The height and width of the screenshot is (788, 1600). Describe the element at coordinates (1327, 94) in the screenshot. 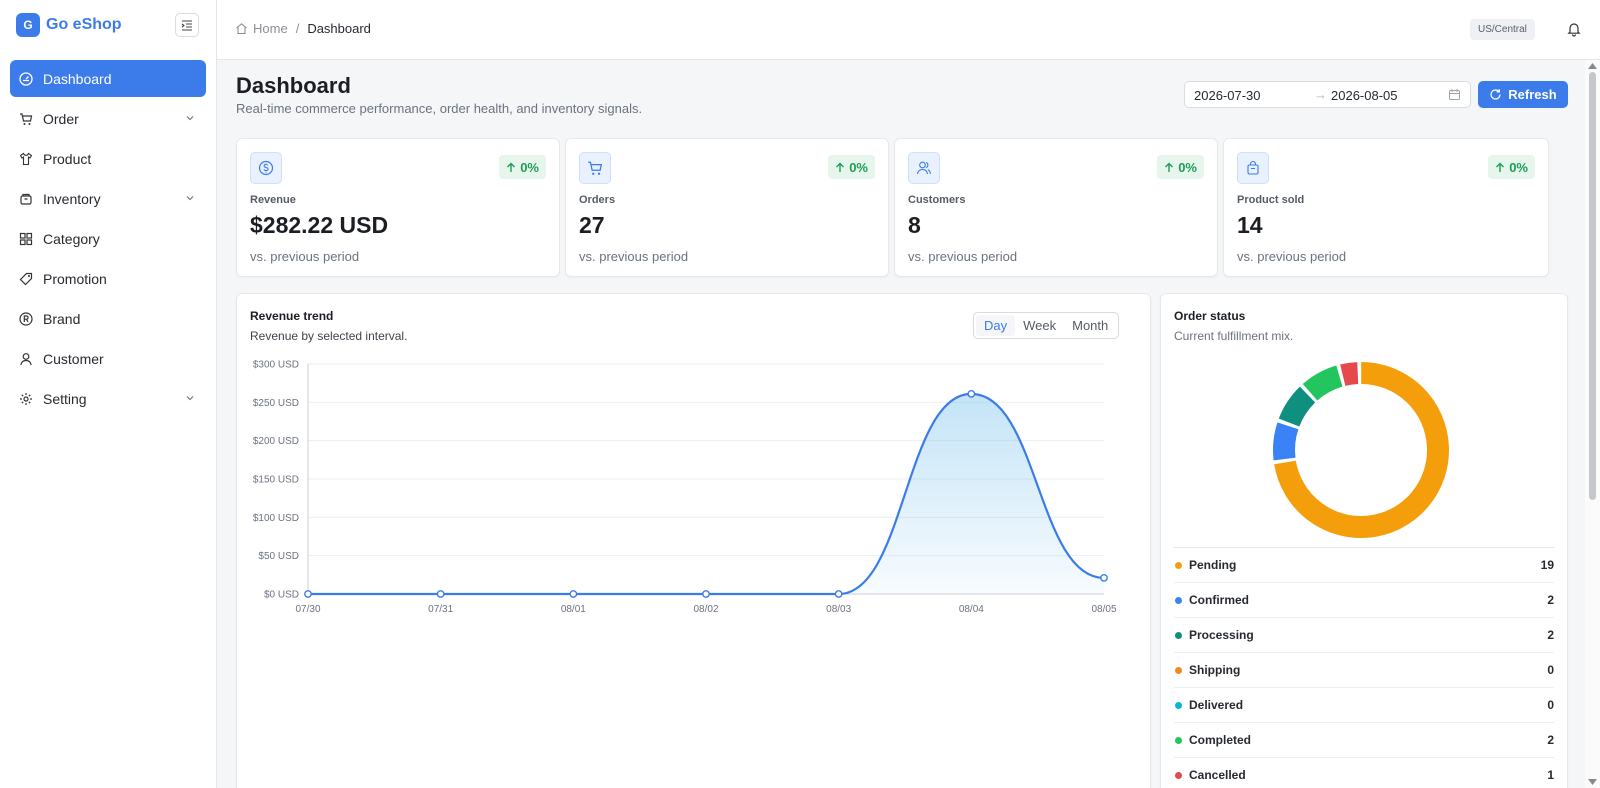

I see `date-range-picker: 2026-07-30 → 2026-08-05` at that location.